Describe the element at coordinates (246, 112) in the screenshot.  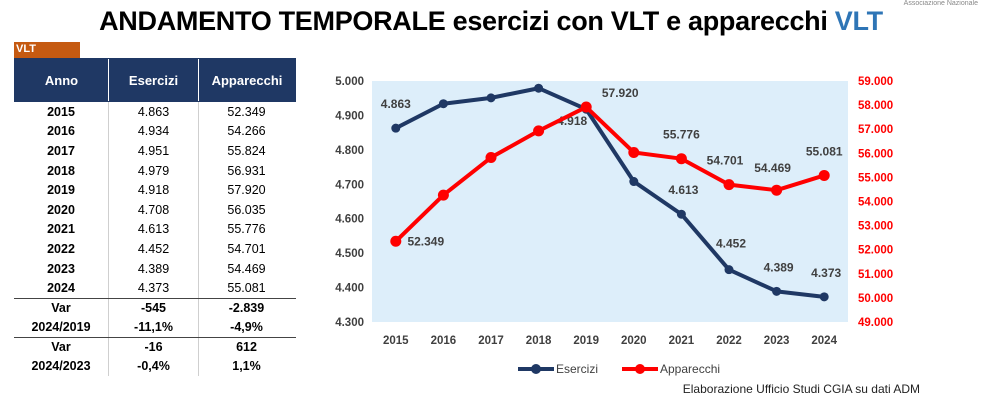
I see `cell-apparecchi: 52.349` at that location.